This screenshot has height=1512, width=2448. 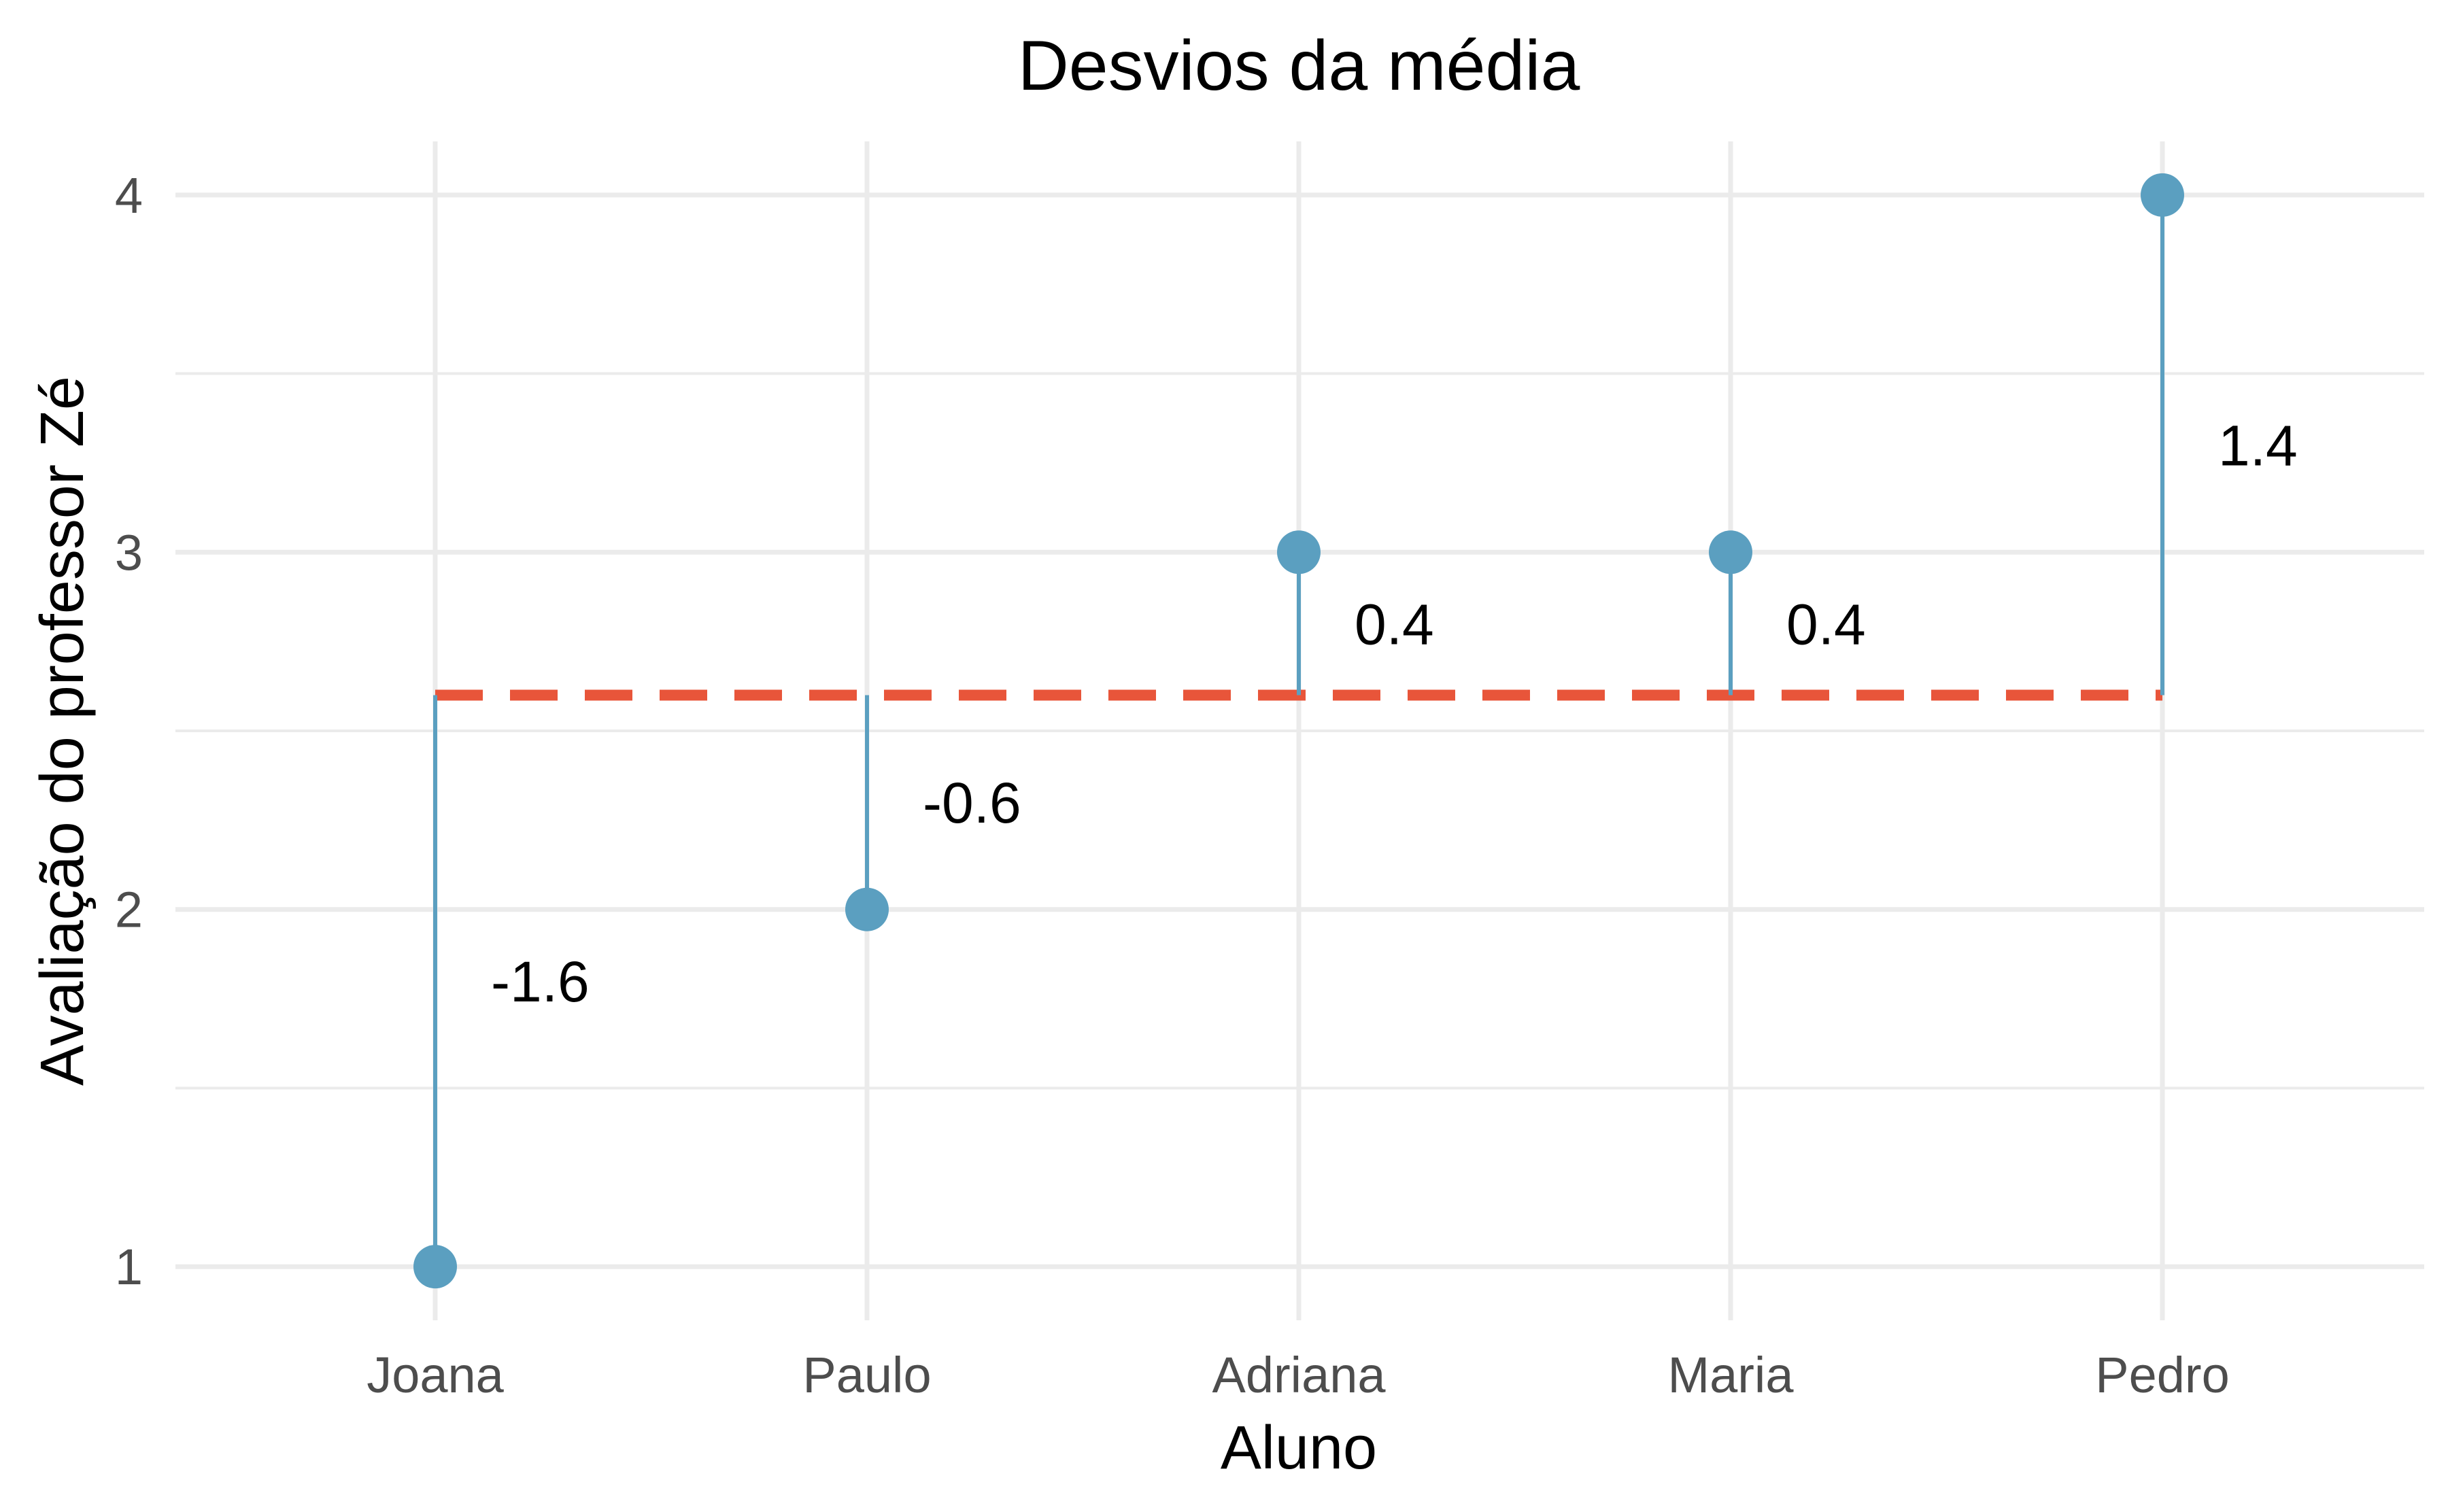 I want to click on x-axis-title: Aluno, so click(x=1299, y=1448).